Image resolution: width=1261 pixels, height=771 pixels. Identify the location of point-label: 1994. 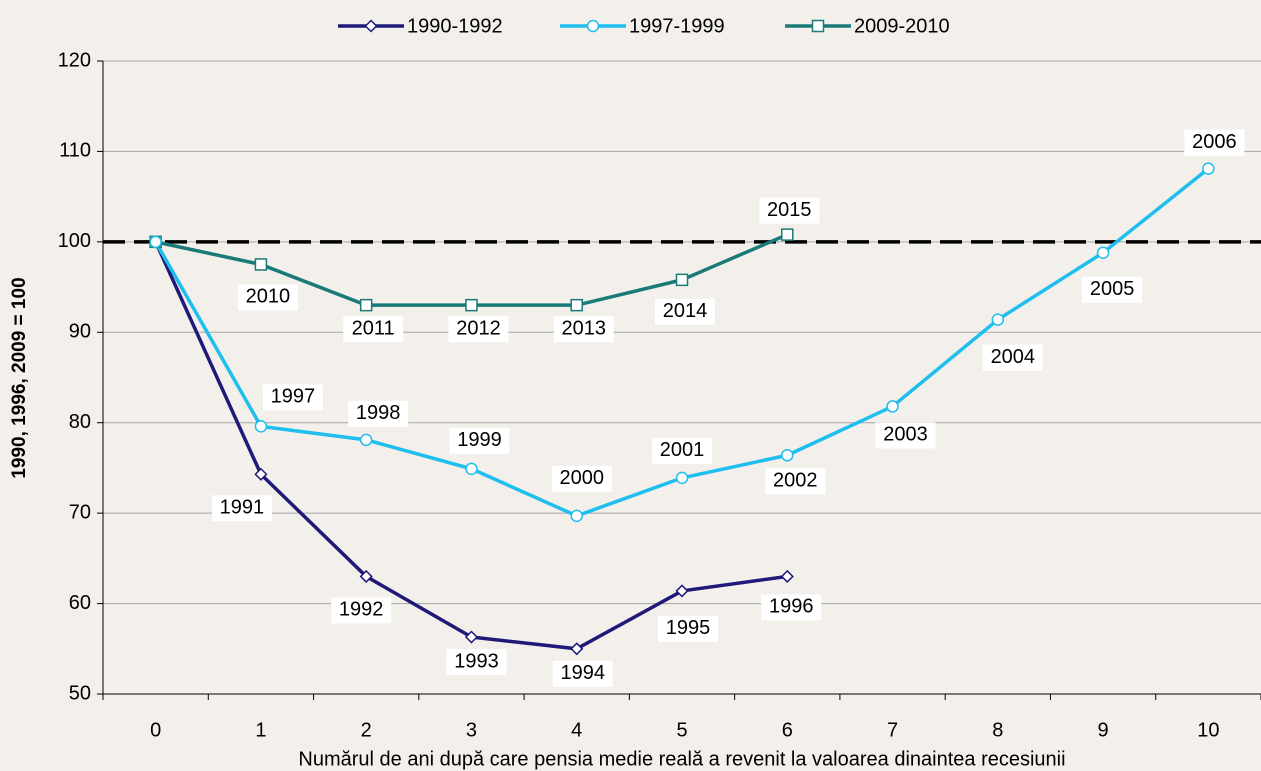
(582, 673).